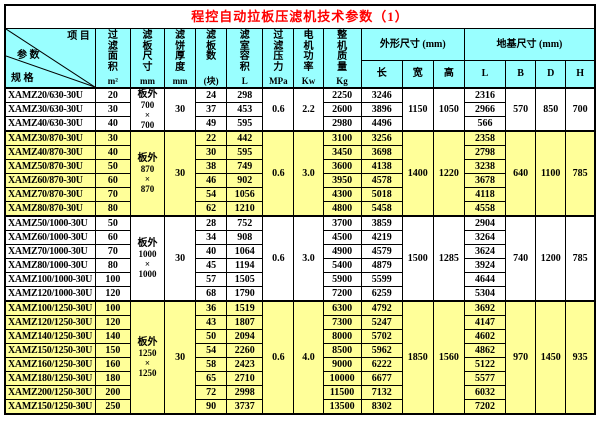 The height and width of the screenshot is (427, 600). What do you see at coordinates (521, 357) in the screenshot?
I see `cell-foundation-B: 970` at bounding box center [521, 357].